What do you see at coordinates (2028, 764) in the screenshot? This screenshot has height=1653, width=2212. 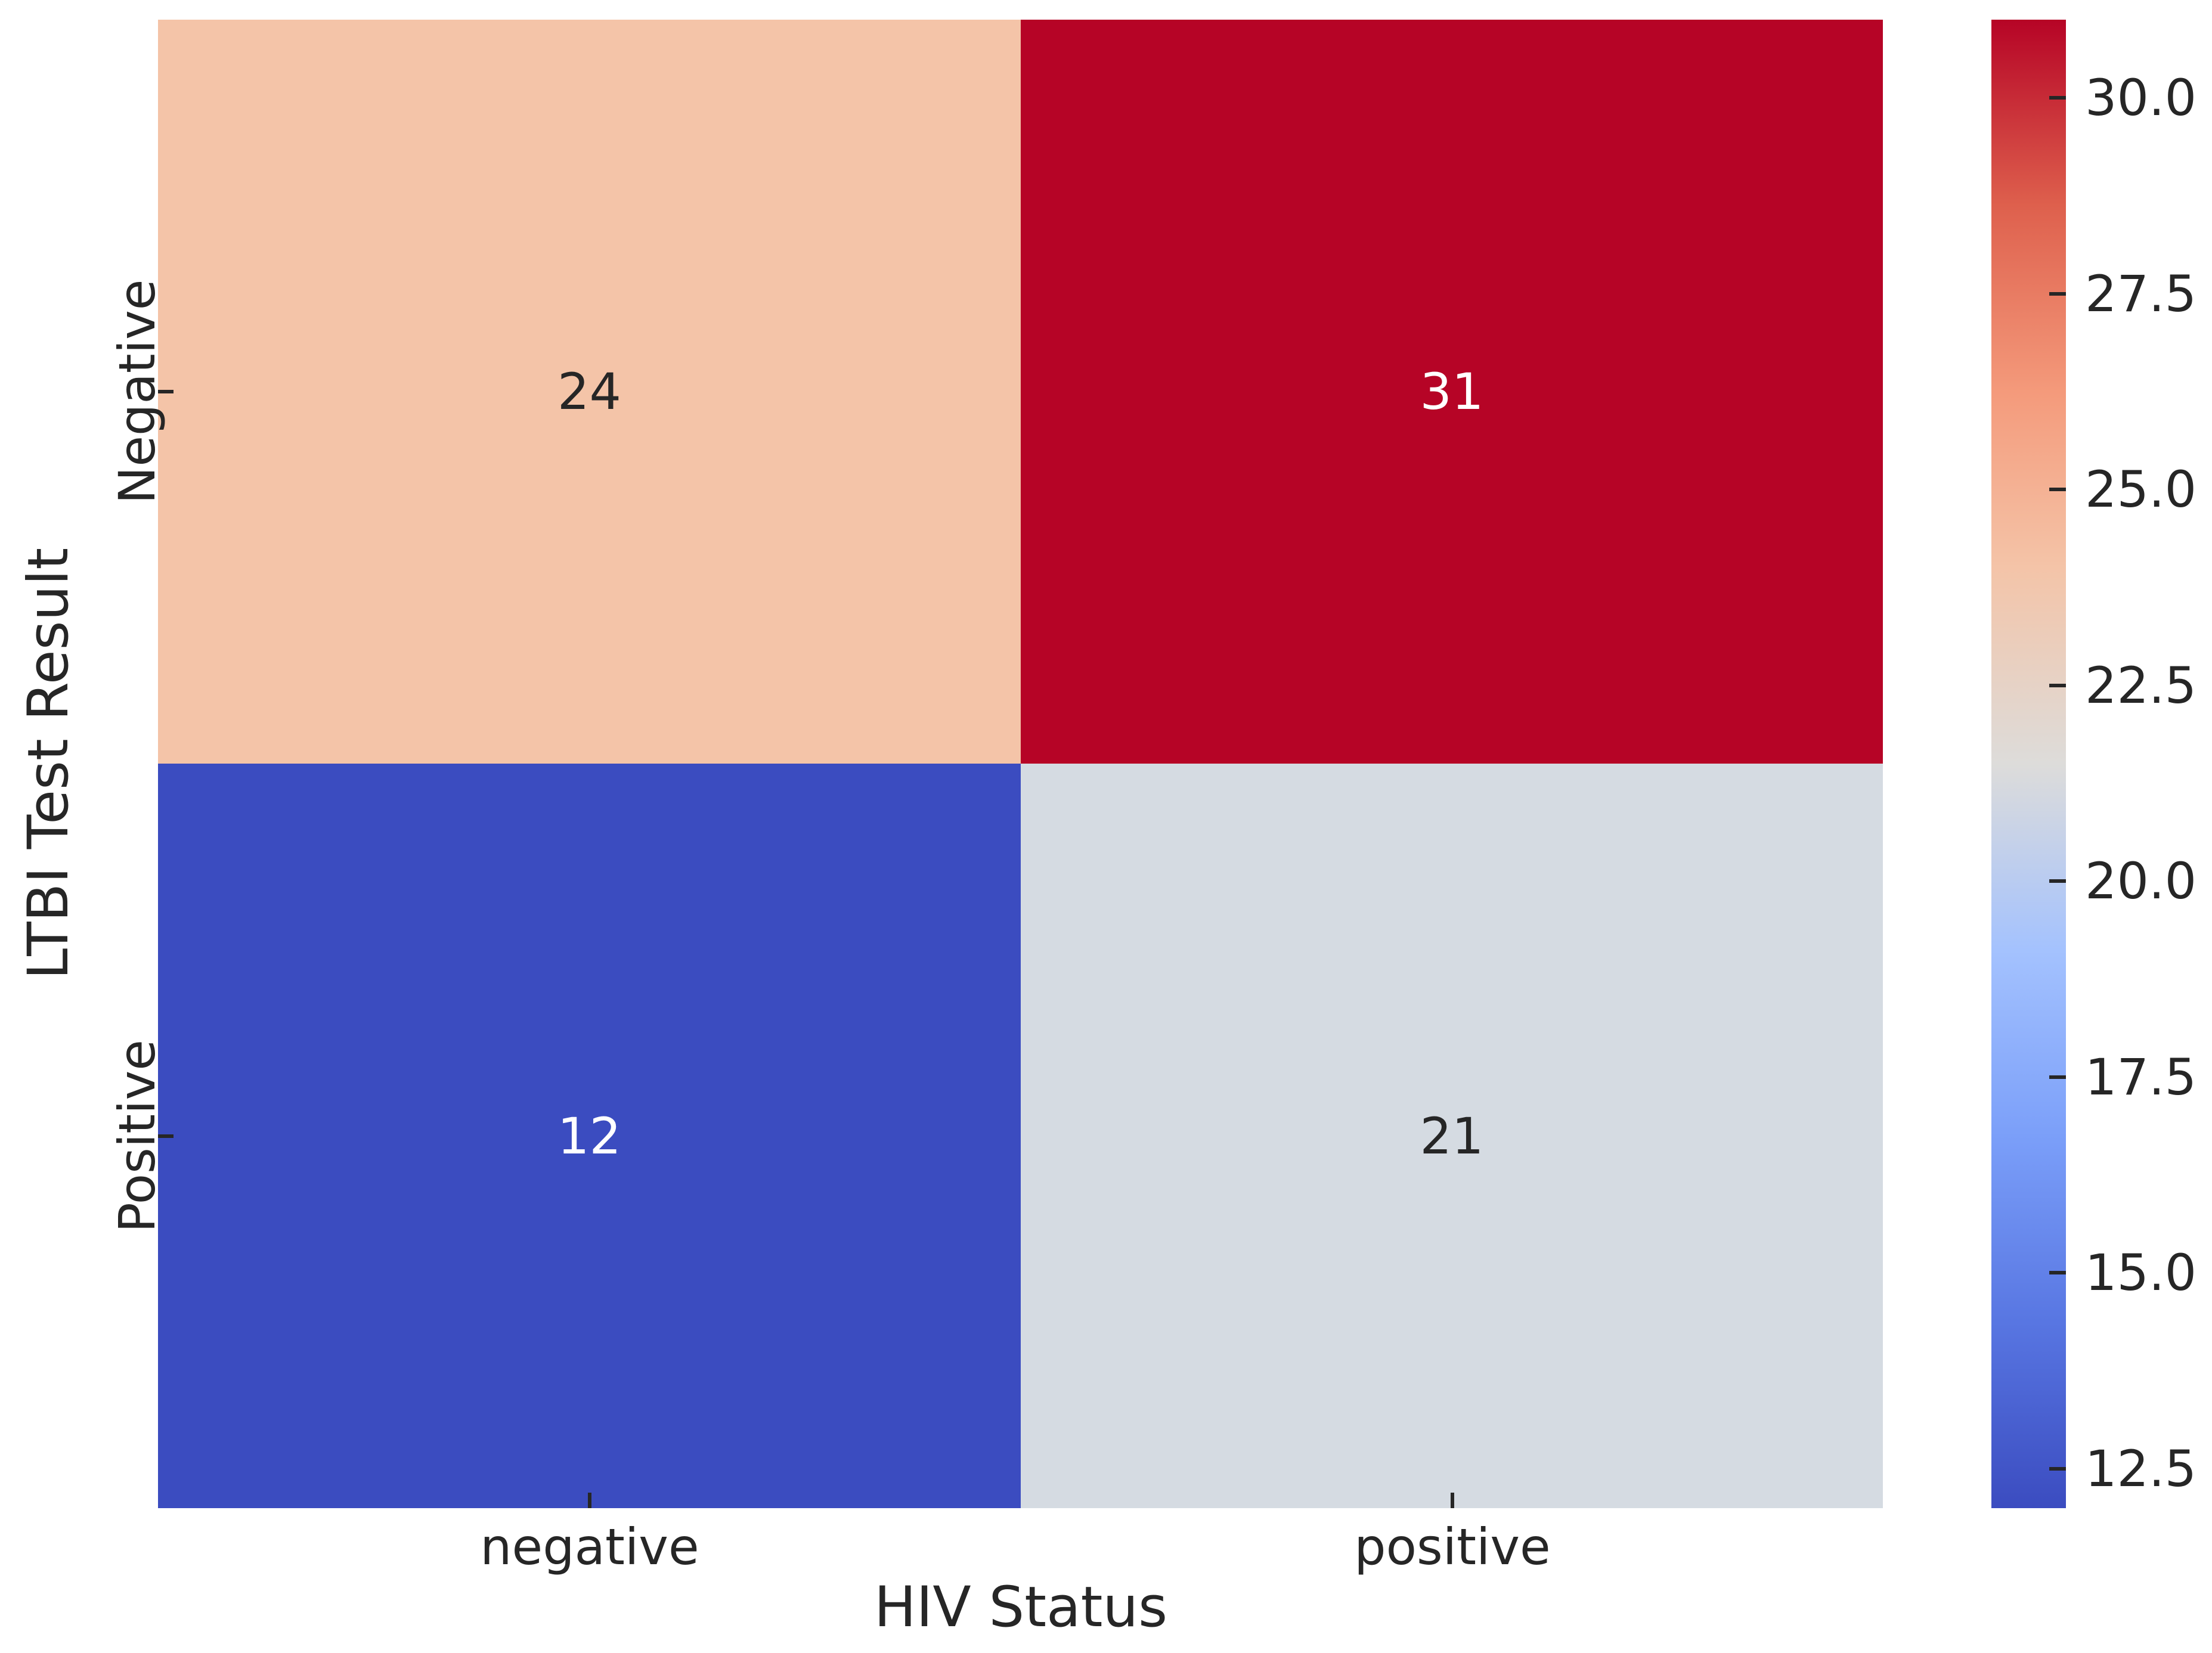 I see `colorbar-gradient` at bounding box center [2028, 764].